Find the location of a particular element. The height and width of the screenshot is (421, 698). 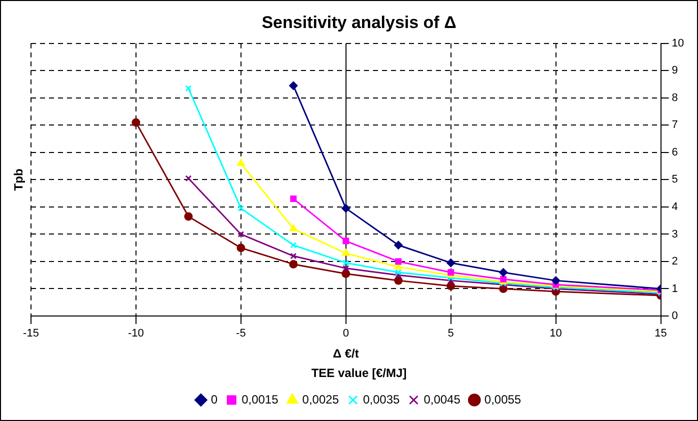

legend-label: 0,0025 is located at coordinates (321, 399).